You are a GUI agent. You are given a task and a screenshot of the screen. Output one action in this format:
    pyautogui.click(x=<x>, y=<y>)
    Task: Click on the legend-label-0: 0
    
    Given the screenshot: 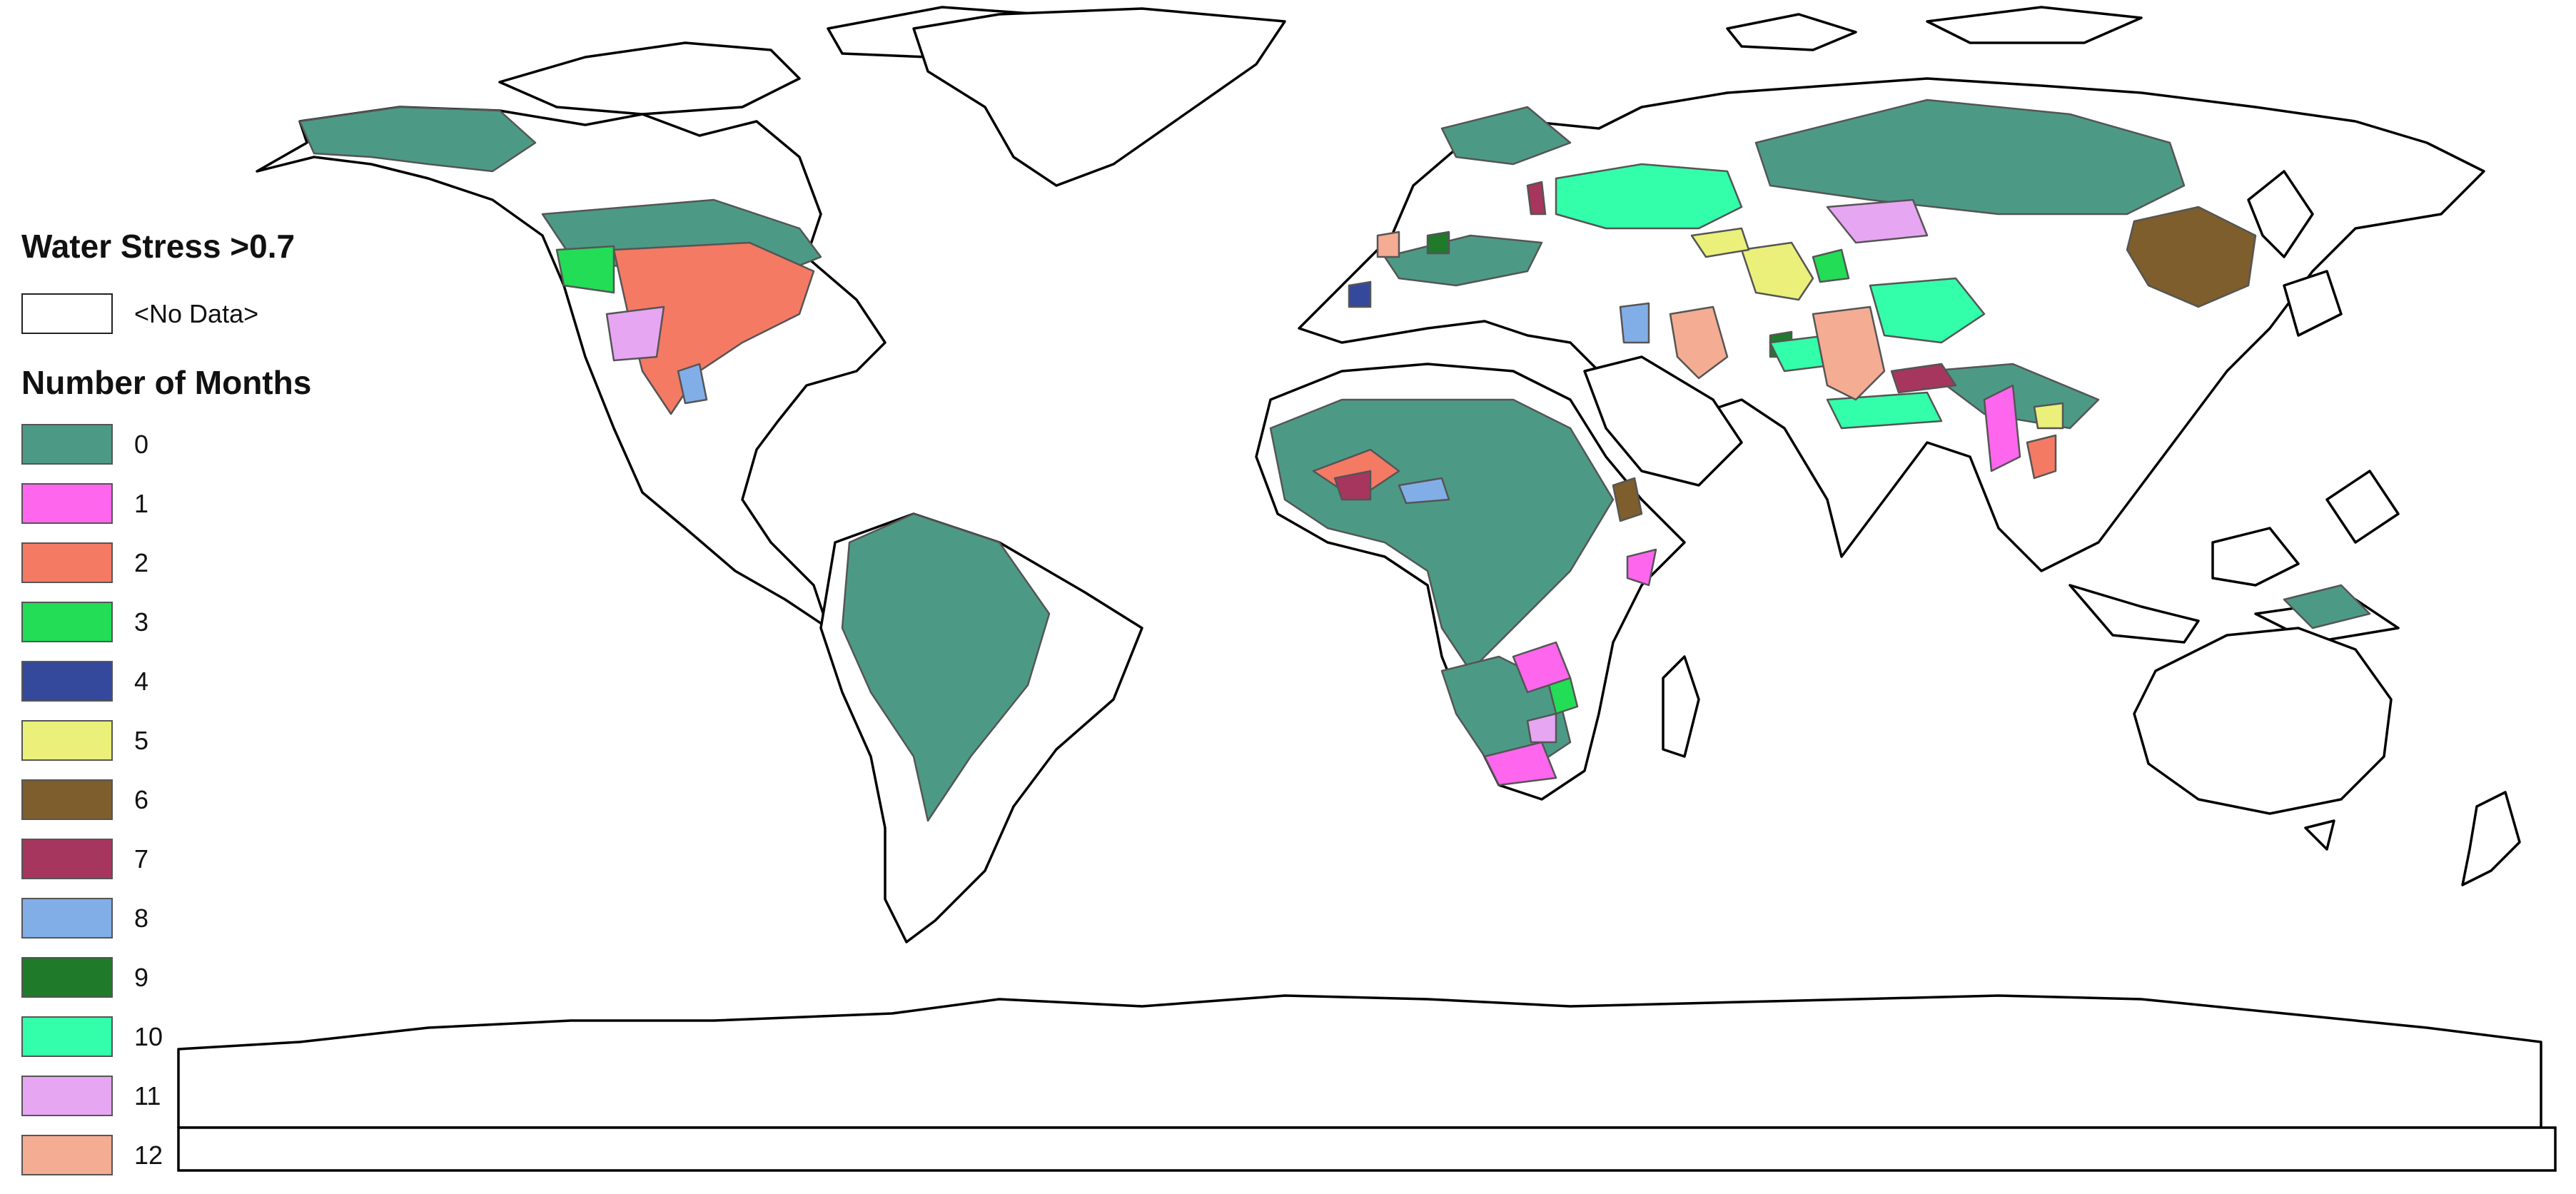 What is the action you would take?
    pyautogui.click(x=141, y=444)
    